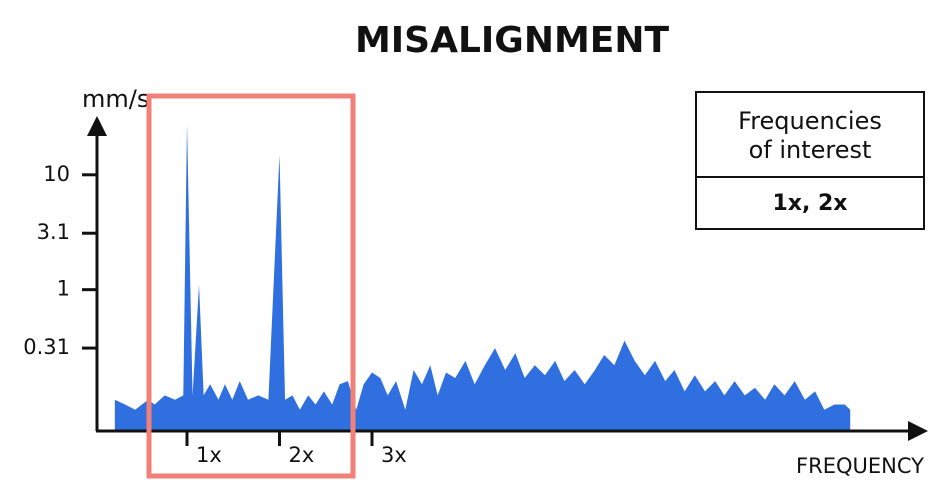  Describe the element at coordinates (810, 150) in the screenshot. I see `annotation-title: of interest` at that location.